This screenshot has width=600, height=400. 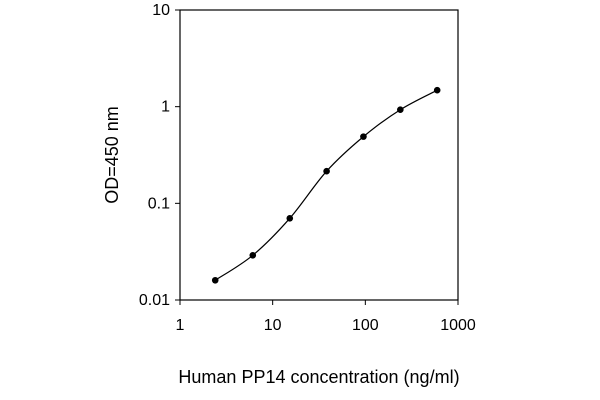 I want to click on x-tick-label: 1000, so click(x=458, y=325).